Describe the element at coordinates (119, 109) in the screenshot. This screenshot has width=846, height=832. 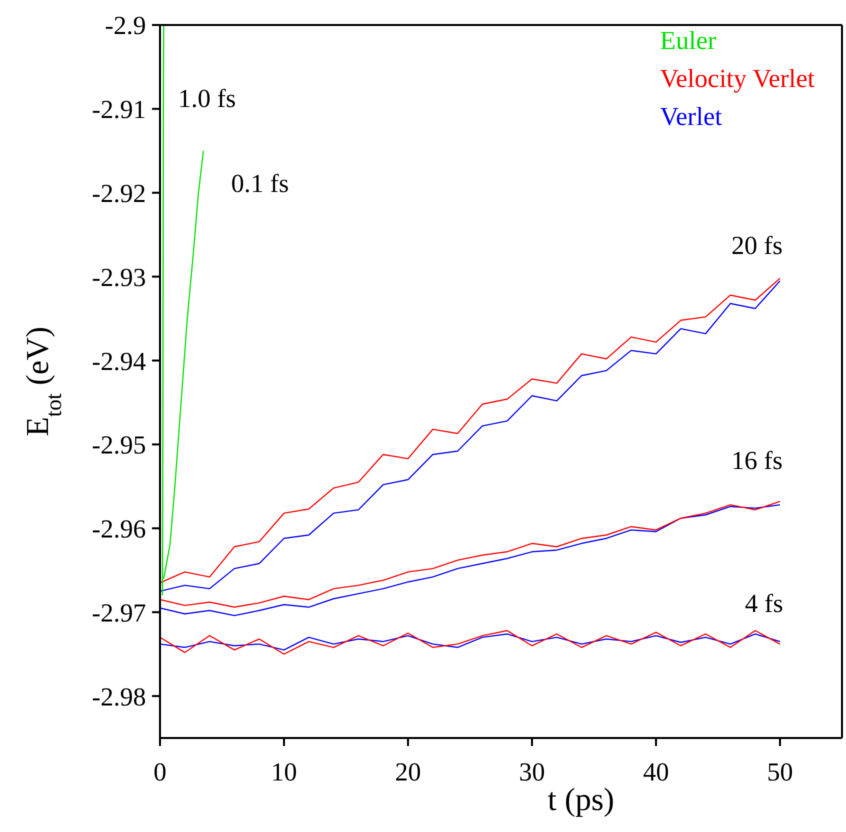
I see `y-tick-label: -2.91` at that location.